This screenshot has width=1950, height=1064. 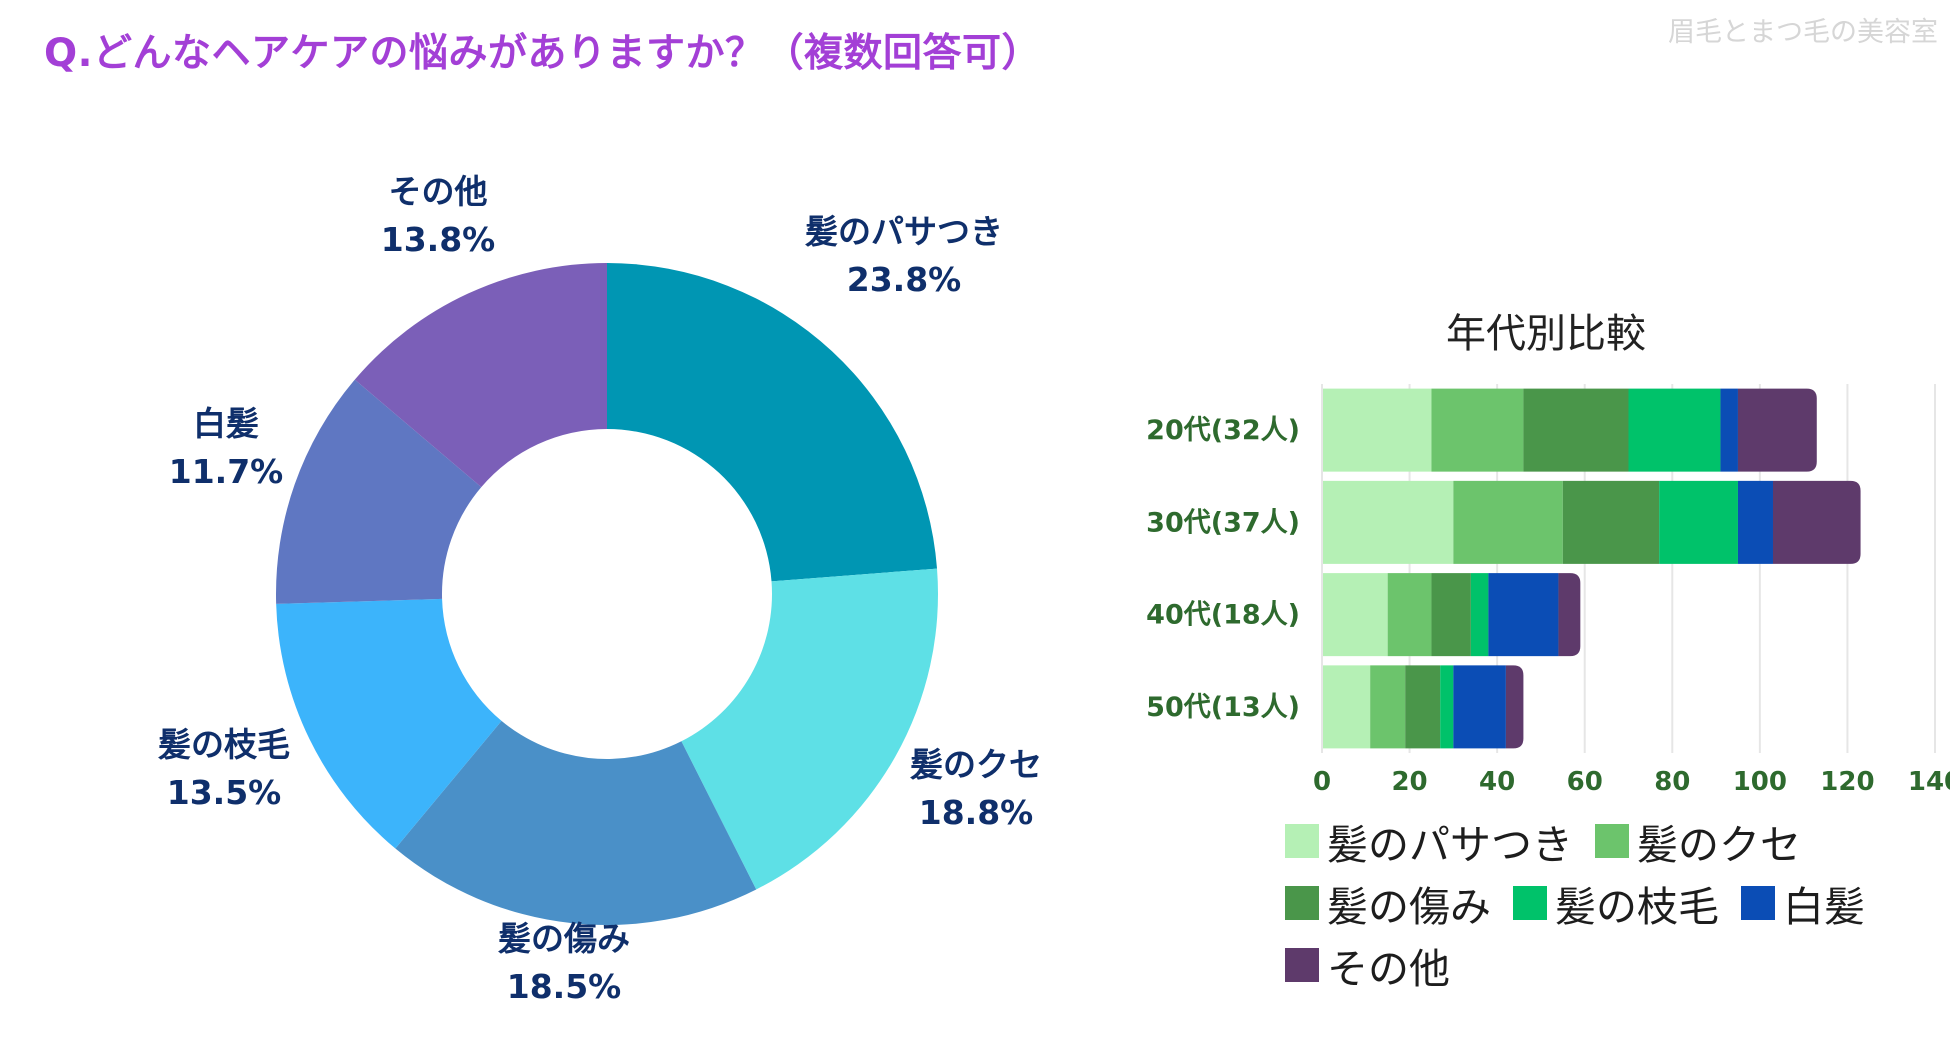 What do you see at coordinates (1223, 522) in the screenshot?
I see `category-label: 30代(37人)` at bounding box center [1223, 522].